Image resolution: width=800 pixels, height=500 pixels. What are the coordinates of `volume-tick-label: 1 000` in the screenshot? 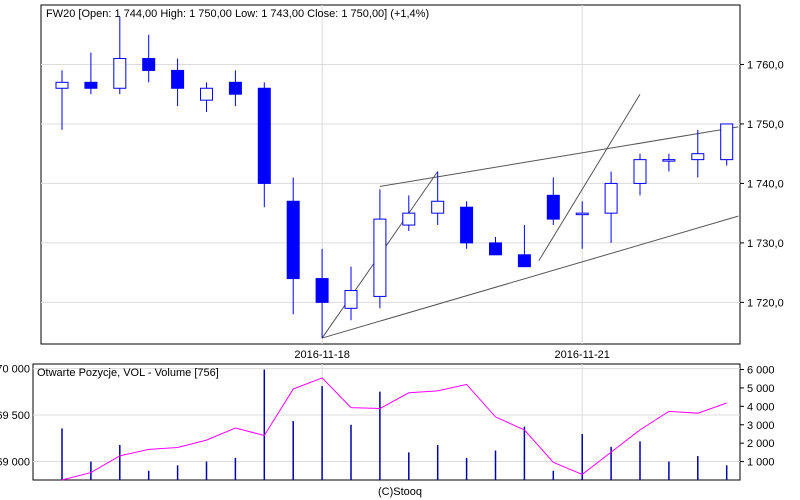 It's located at (761, 463).